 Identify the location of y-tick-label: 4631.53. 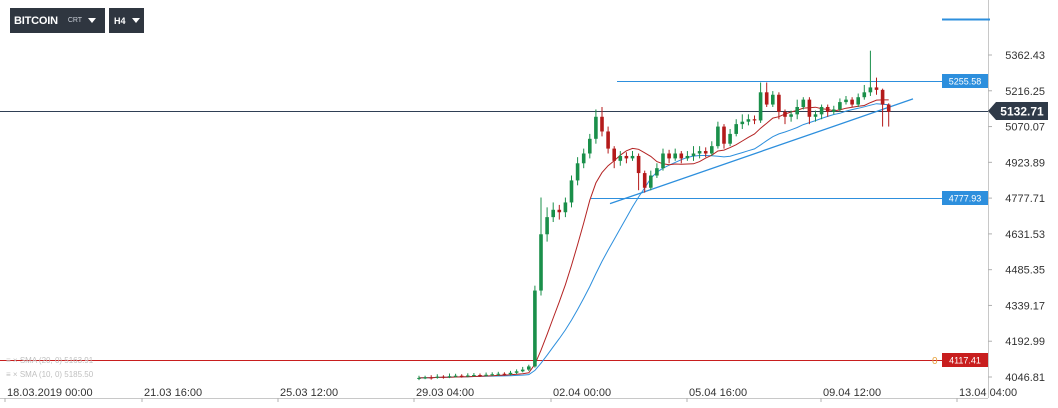
(1025, 235).